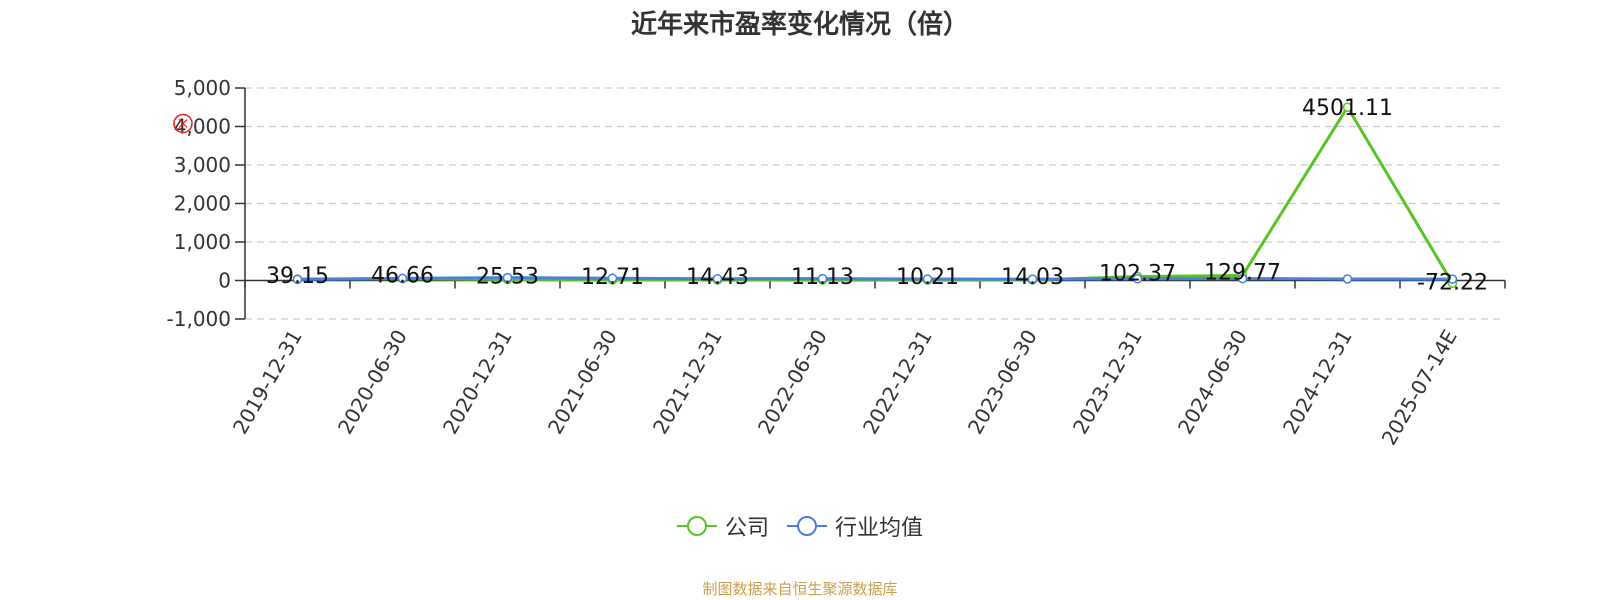  Describe the element at coordinates (897, 382) in the screenshot. I see `x-tick-label: 2022-12-31` at that location.